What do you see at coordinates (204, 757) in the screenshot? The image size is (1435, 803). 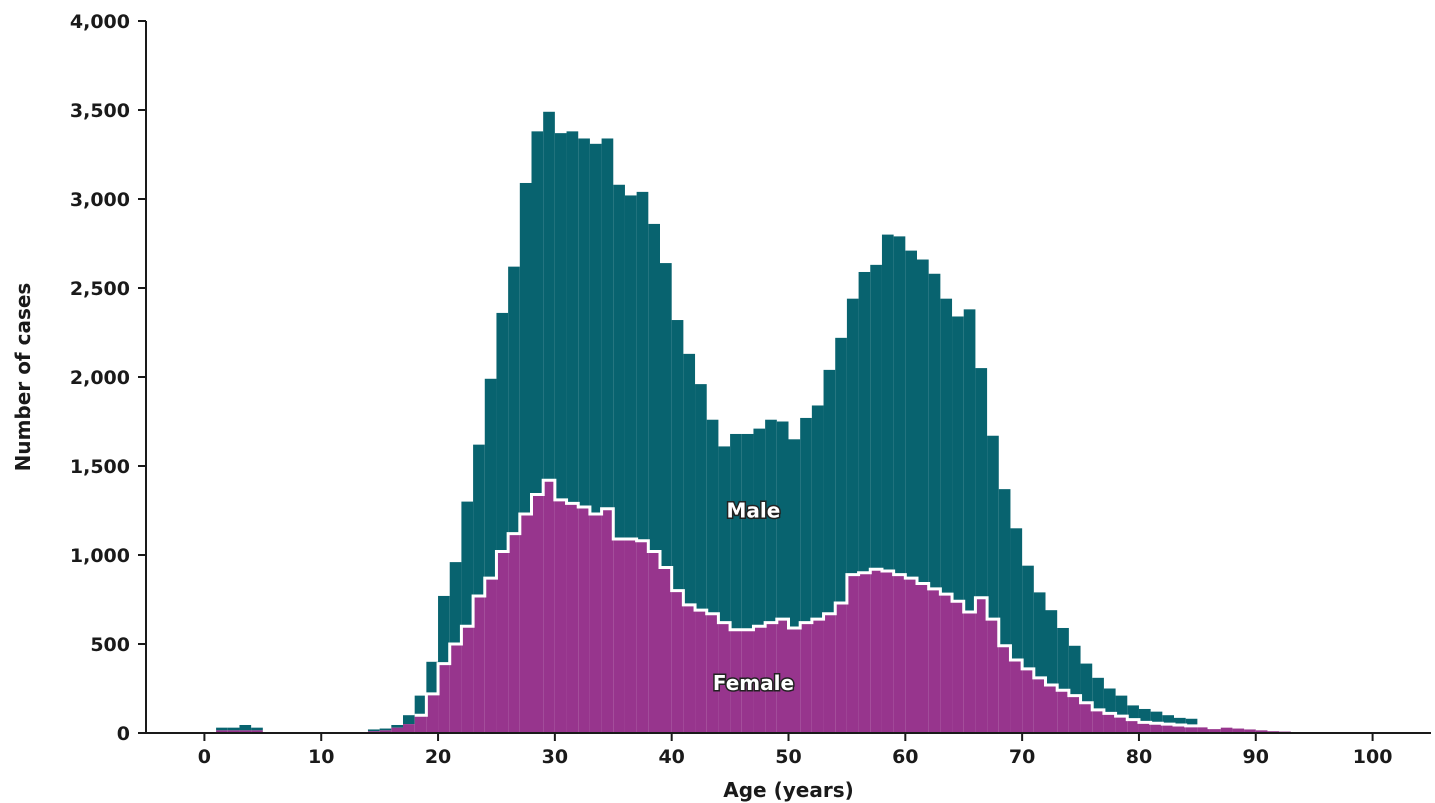 I see `x-tick-label: 0` at bounding box center [204, 757].